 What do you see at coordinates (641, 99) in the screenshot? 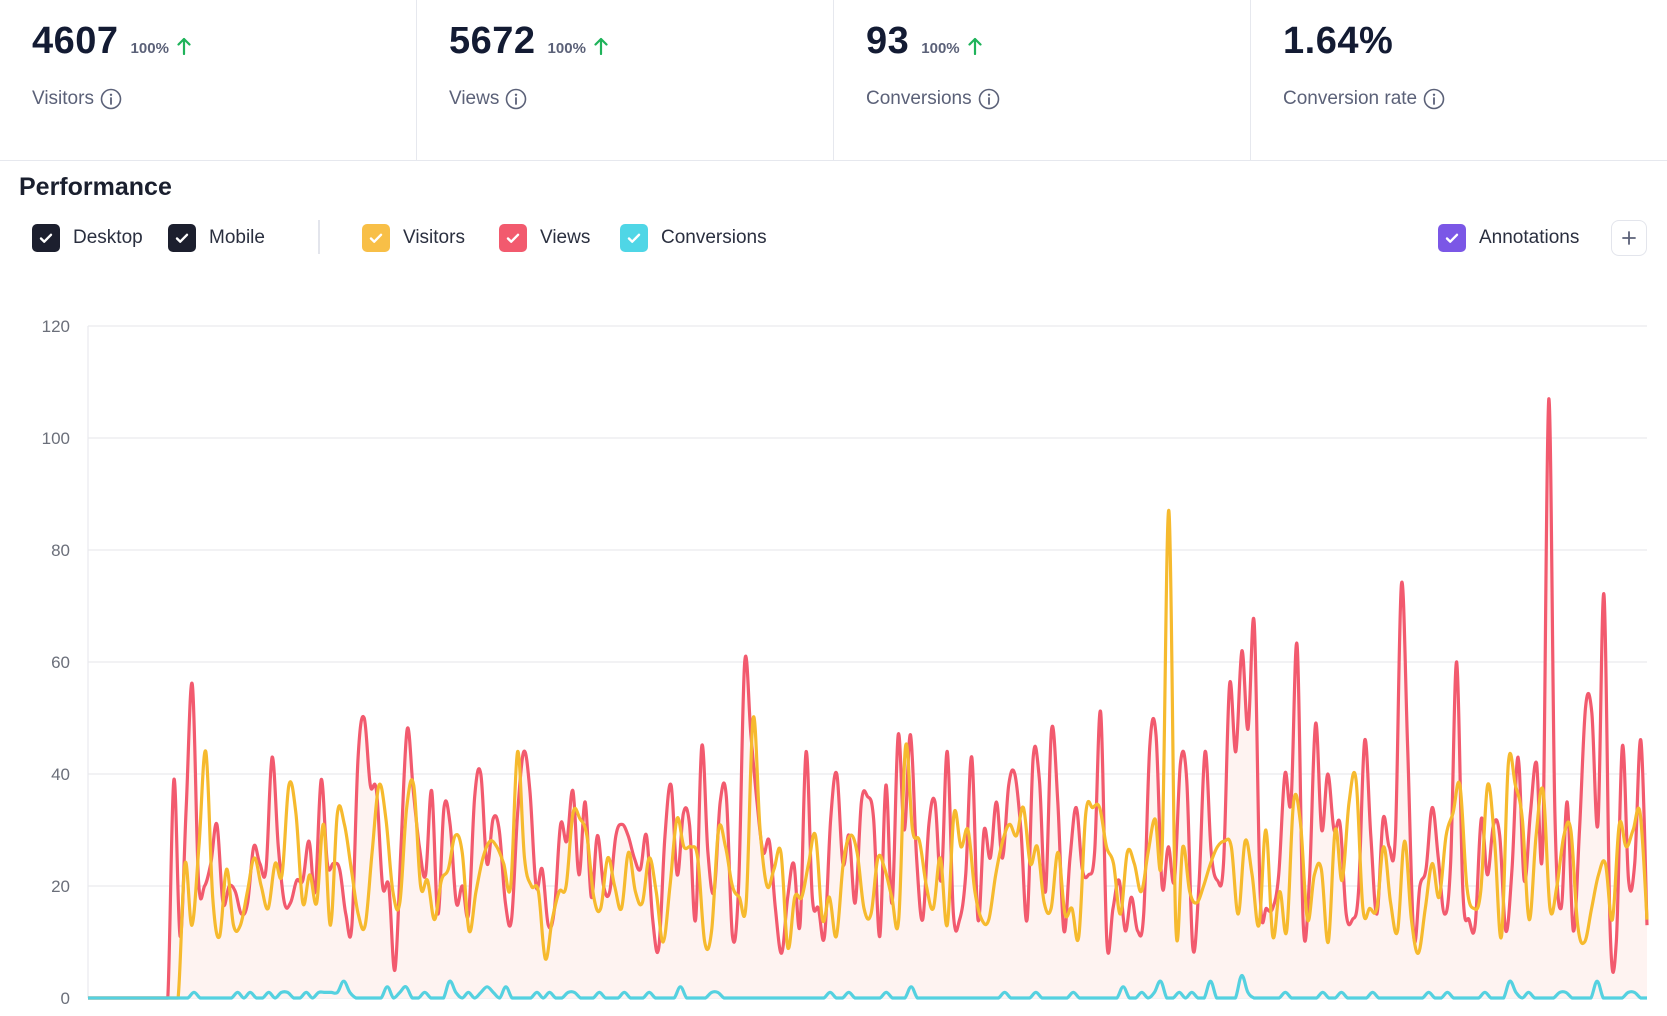
I see `stat-label-row: Views` at bounding box center [641, 99].